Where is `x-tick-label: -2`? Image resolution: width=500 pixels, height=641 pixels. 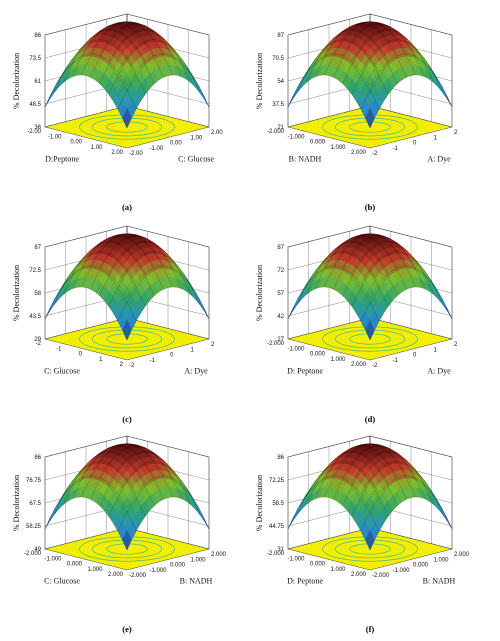
x-tick-label: -2 is located at coordinates (375, 366).